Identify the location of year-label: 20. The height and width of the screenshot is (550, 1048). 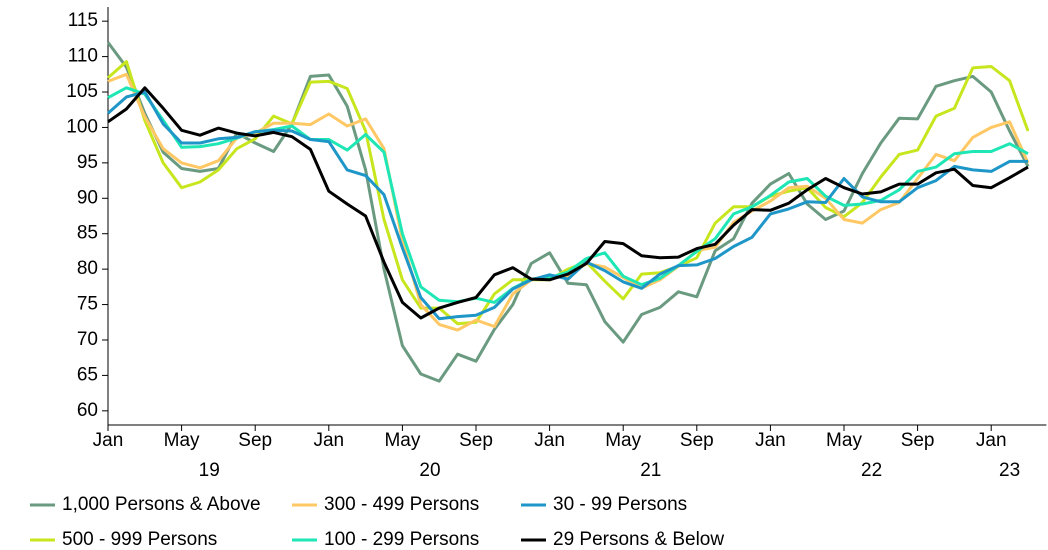
(429, 470).